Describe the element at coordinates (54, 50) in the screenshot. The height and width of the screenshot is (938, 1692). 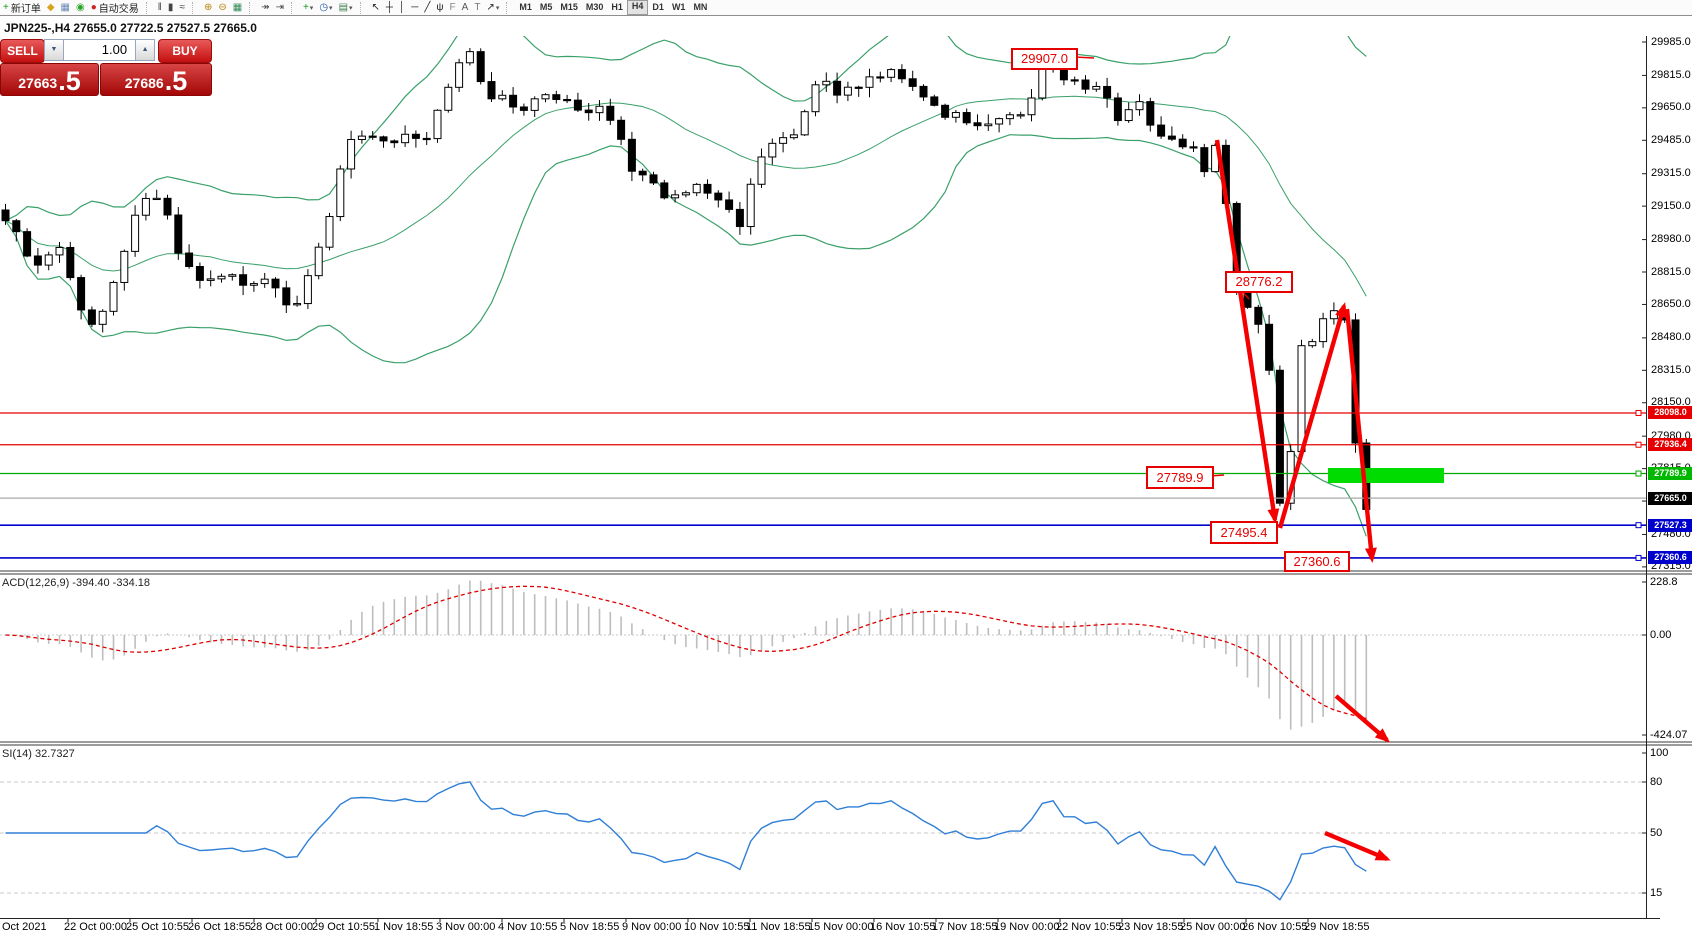
I see `volume-decrease-button: ▼` at that location.